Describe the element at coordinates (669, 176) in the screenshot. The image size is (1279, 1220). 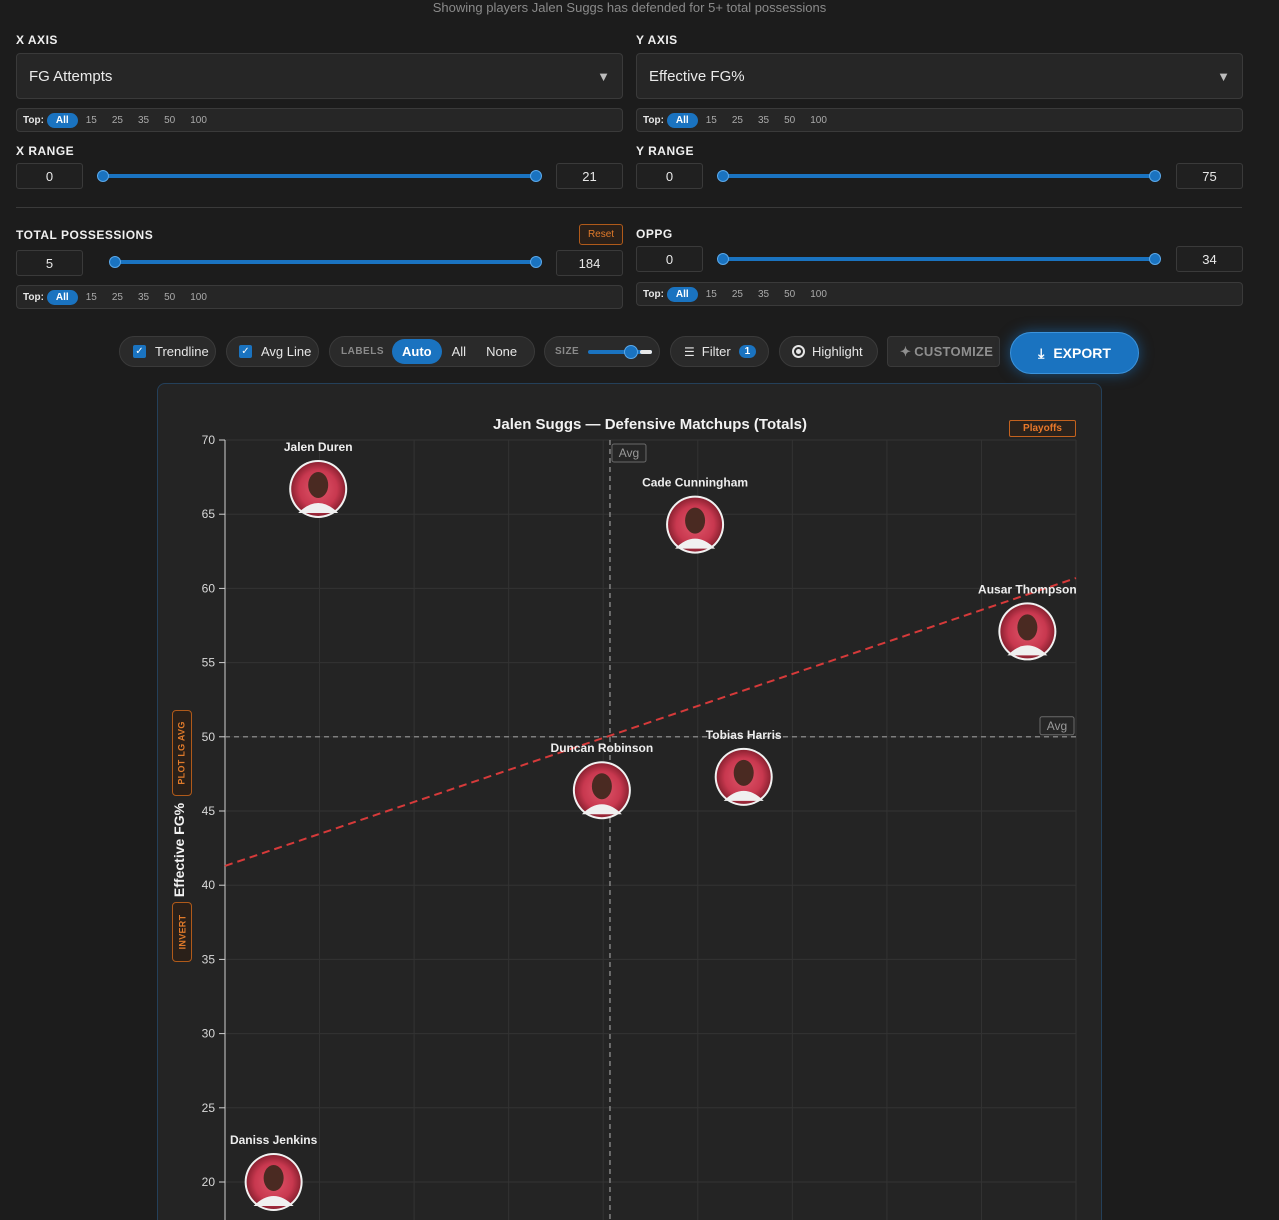
I see `y-range-min-input: 0` at that location.